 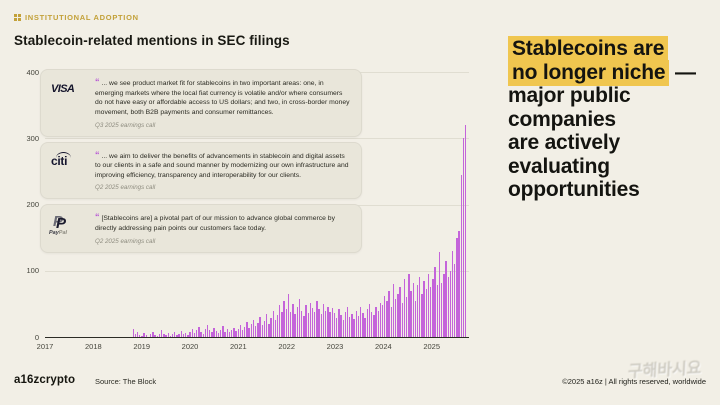 What do you see at coordinates (76, 17) in the screenshot?
I see `section-kicker: INSTITUTIONAL ADOPTION` at bounding box center [76, 17].